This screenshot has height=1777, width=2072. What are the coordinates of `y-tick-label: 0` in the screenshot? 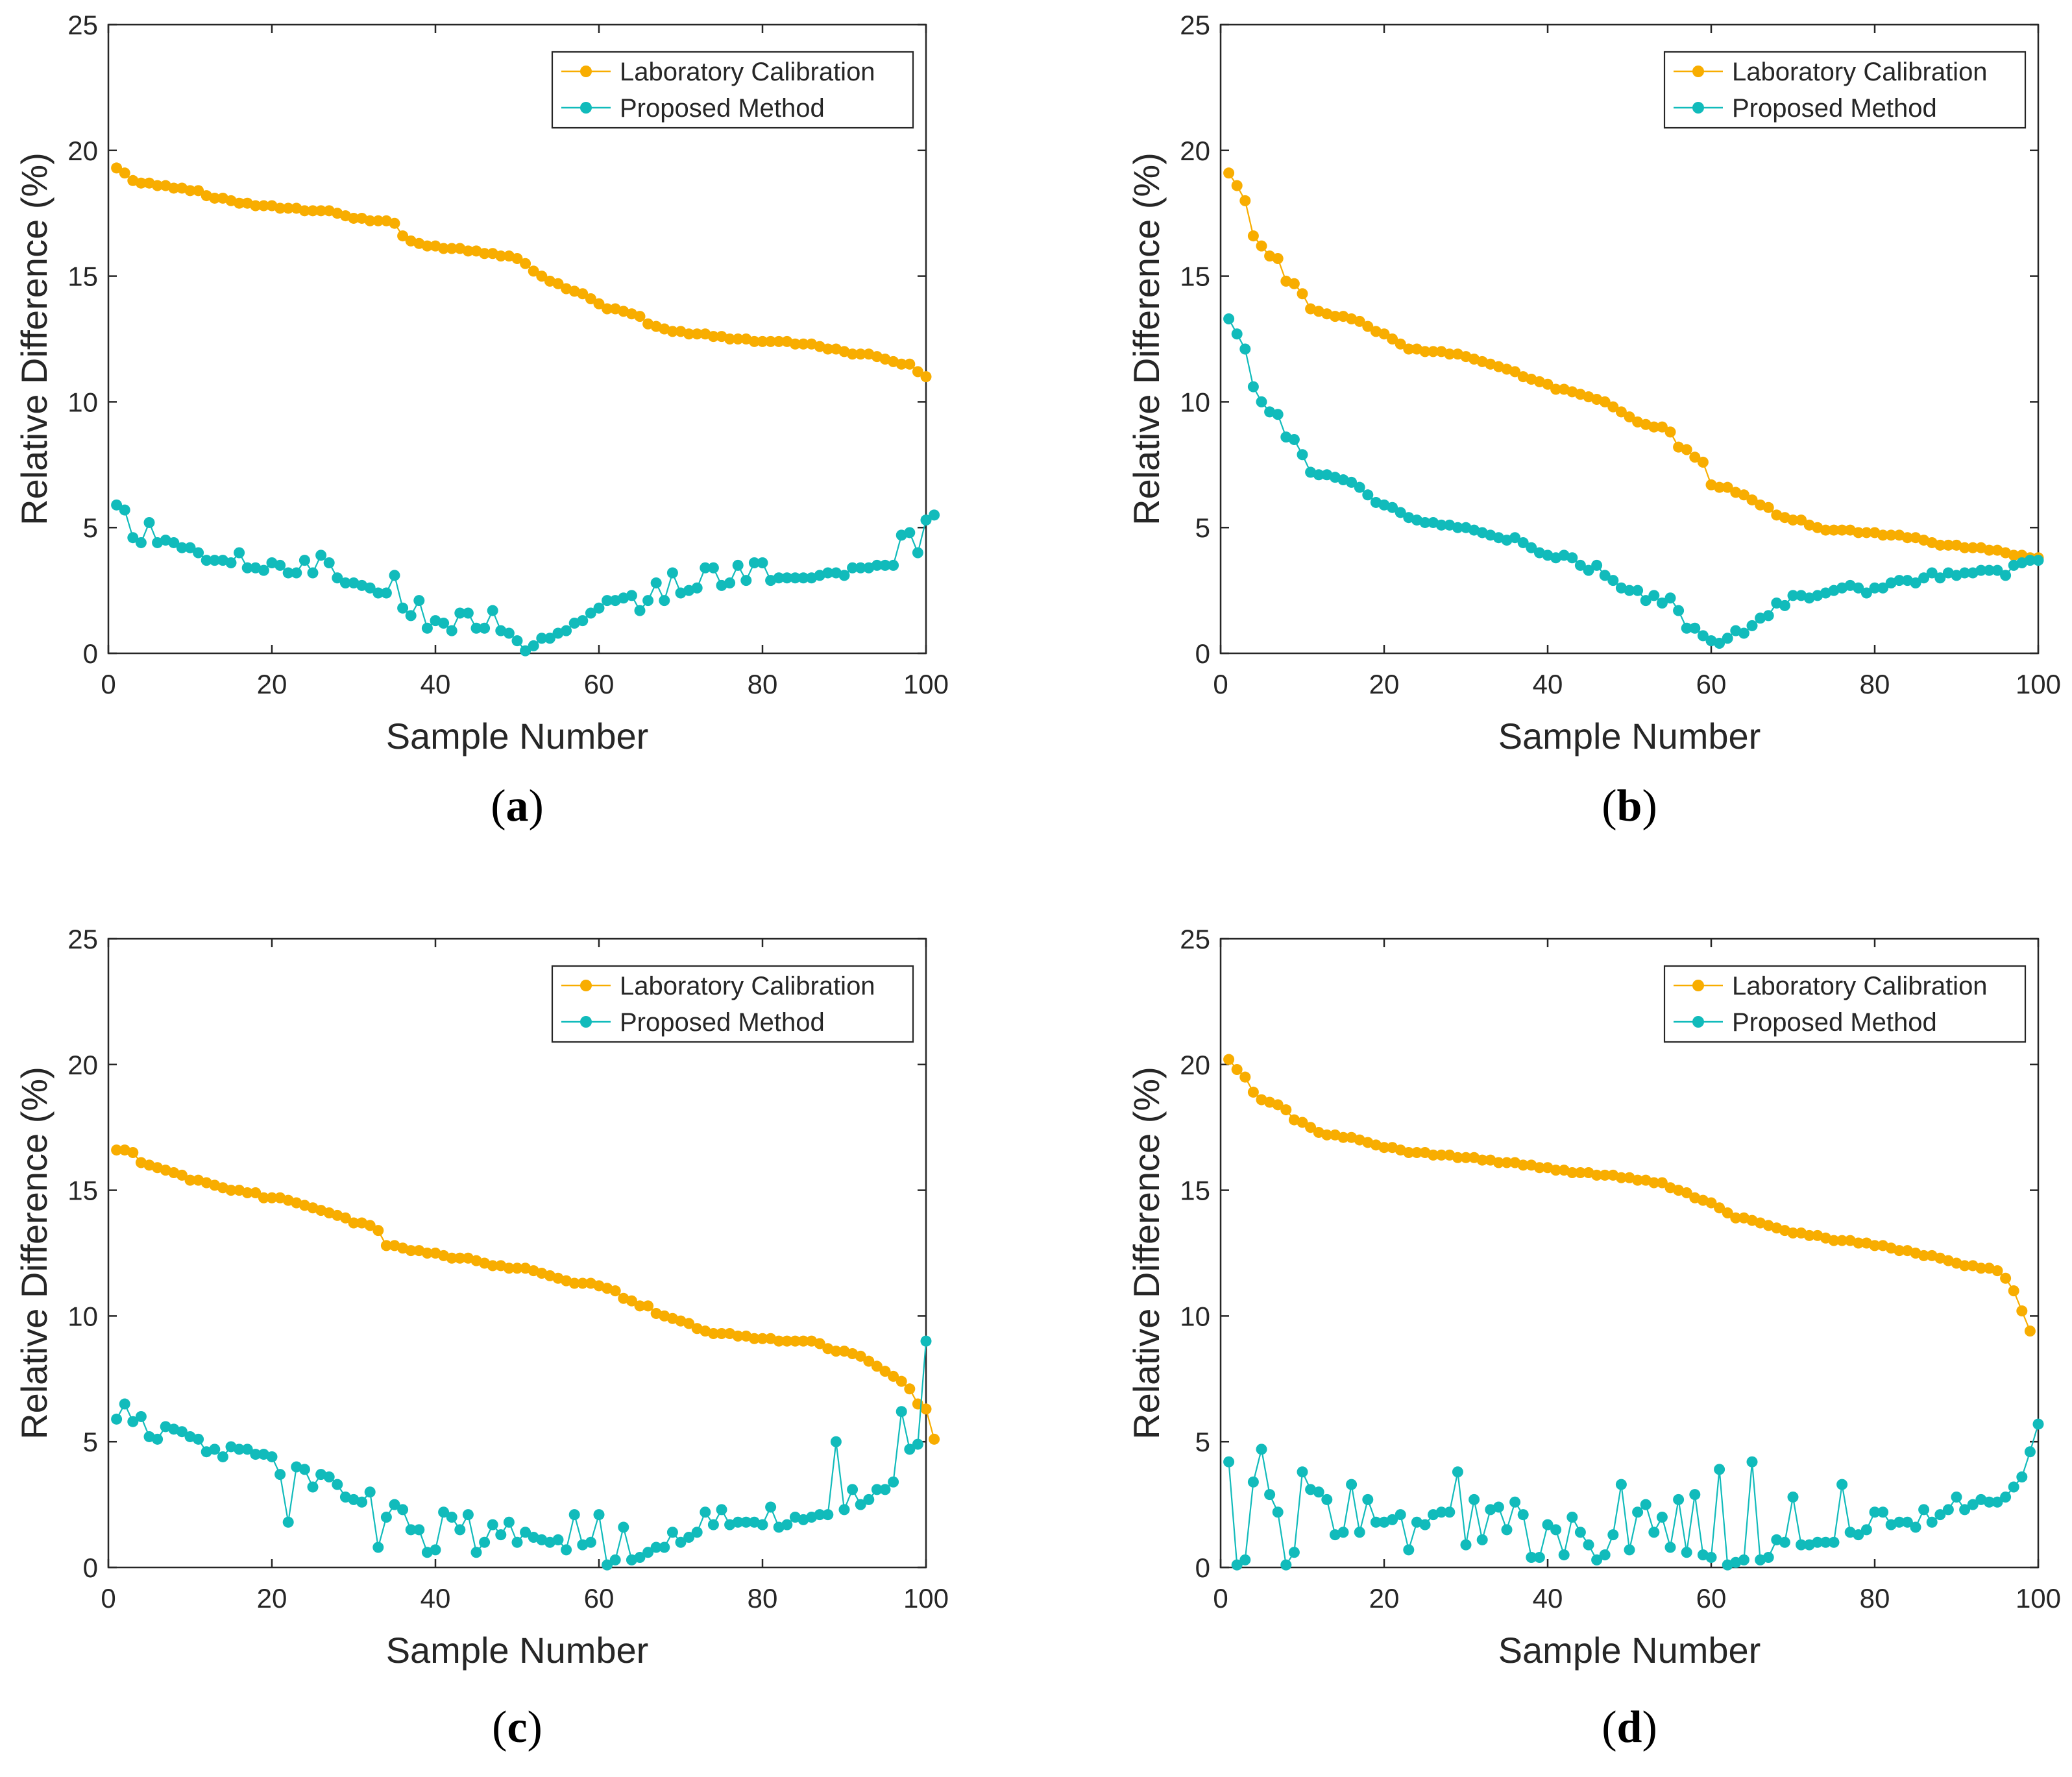 It's located at (1202, 1568).